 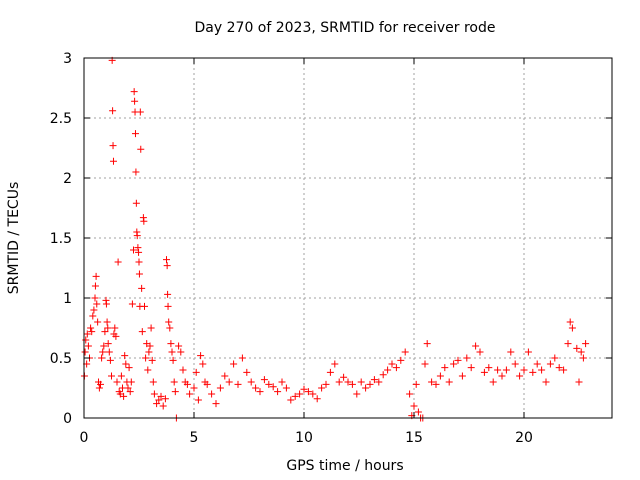 What do you see at coordinates (524, 438) in the screenshot?
I see `x-tick-label: 20` at bounding box center [524, 438].